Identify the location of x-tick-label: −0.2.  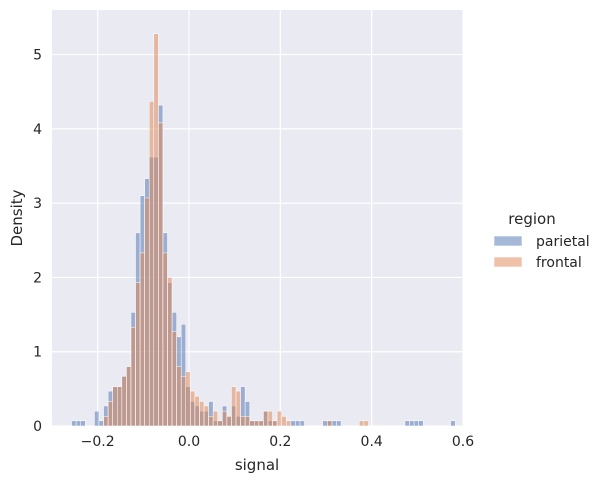
(98, 442).